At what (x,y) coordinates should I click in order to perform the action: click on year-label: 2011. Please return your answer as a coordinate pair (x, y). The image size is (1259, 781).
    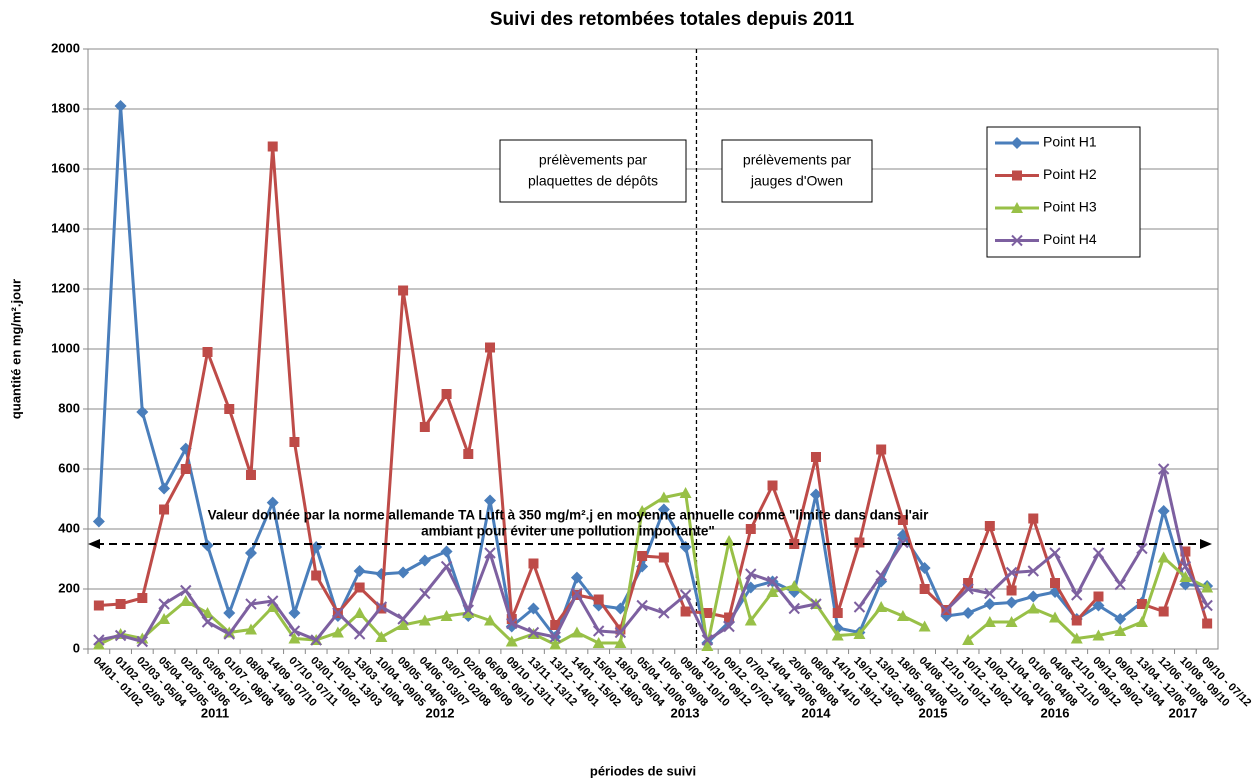
    Looking at the image, I should click on (215, 712).